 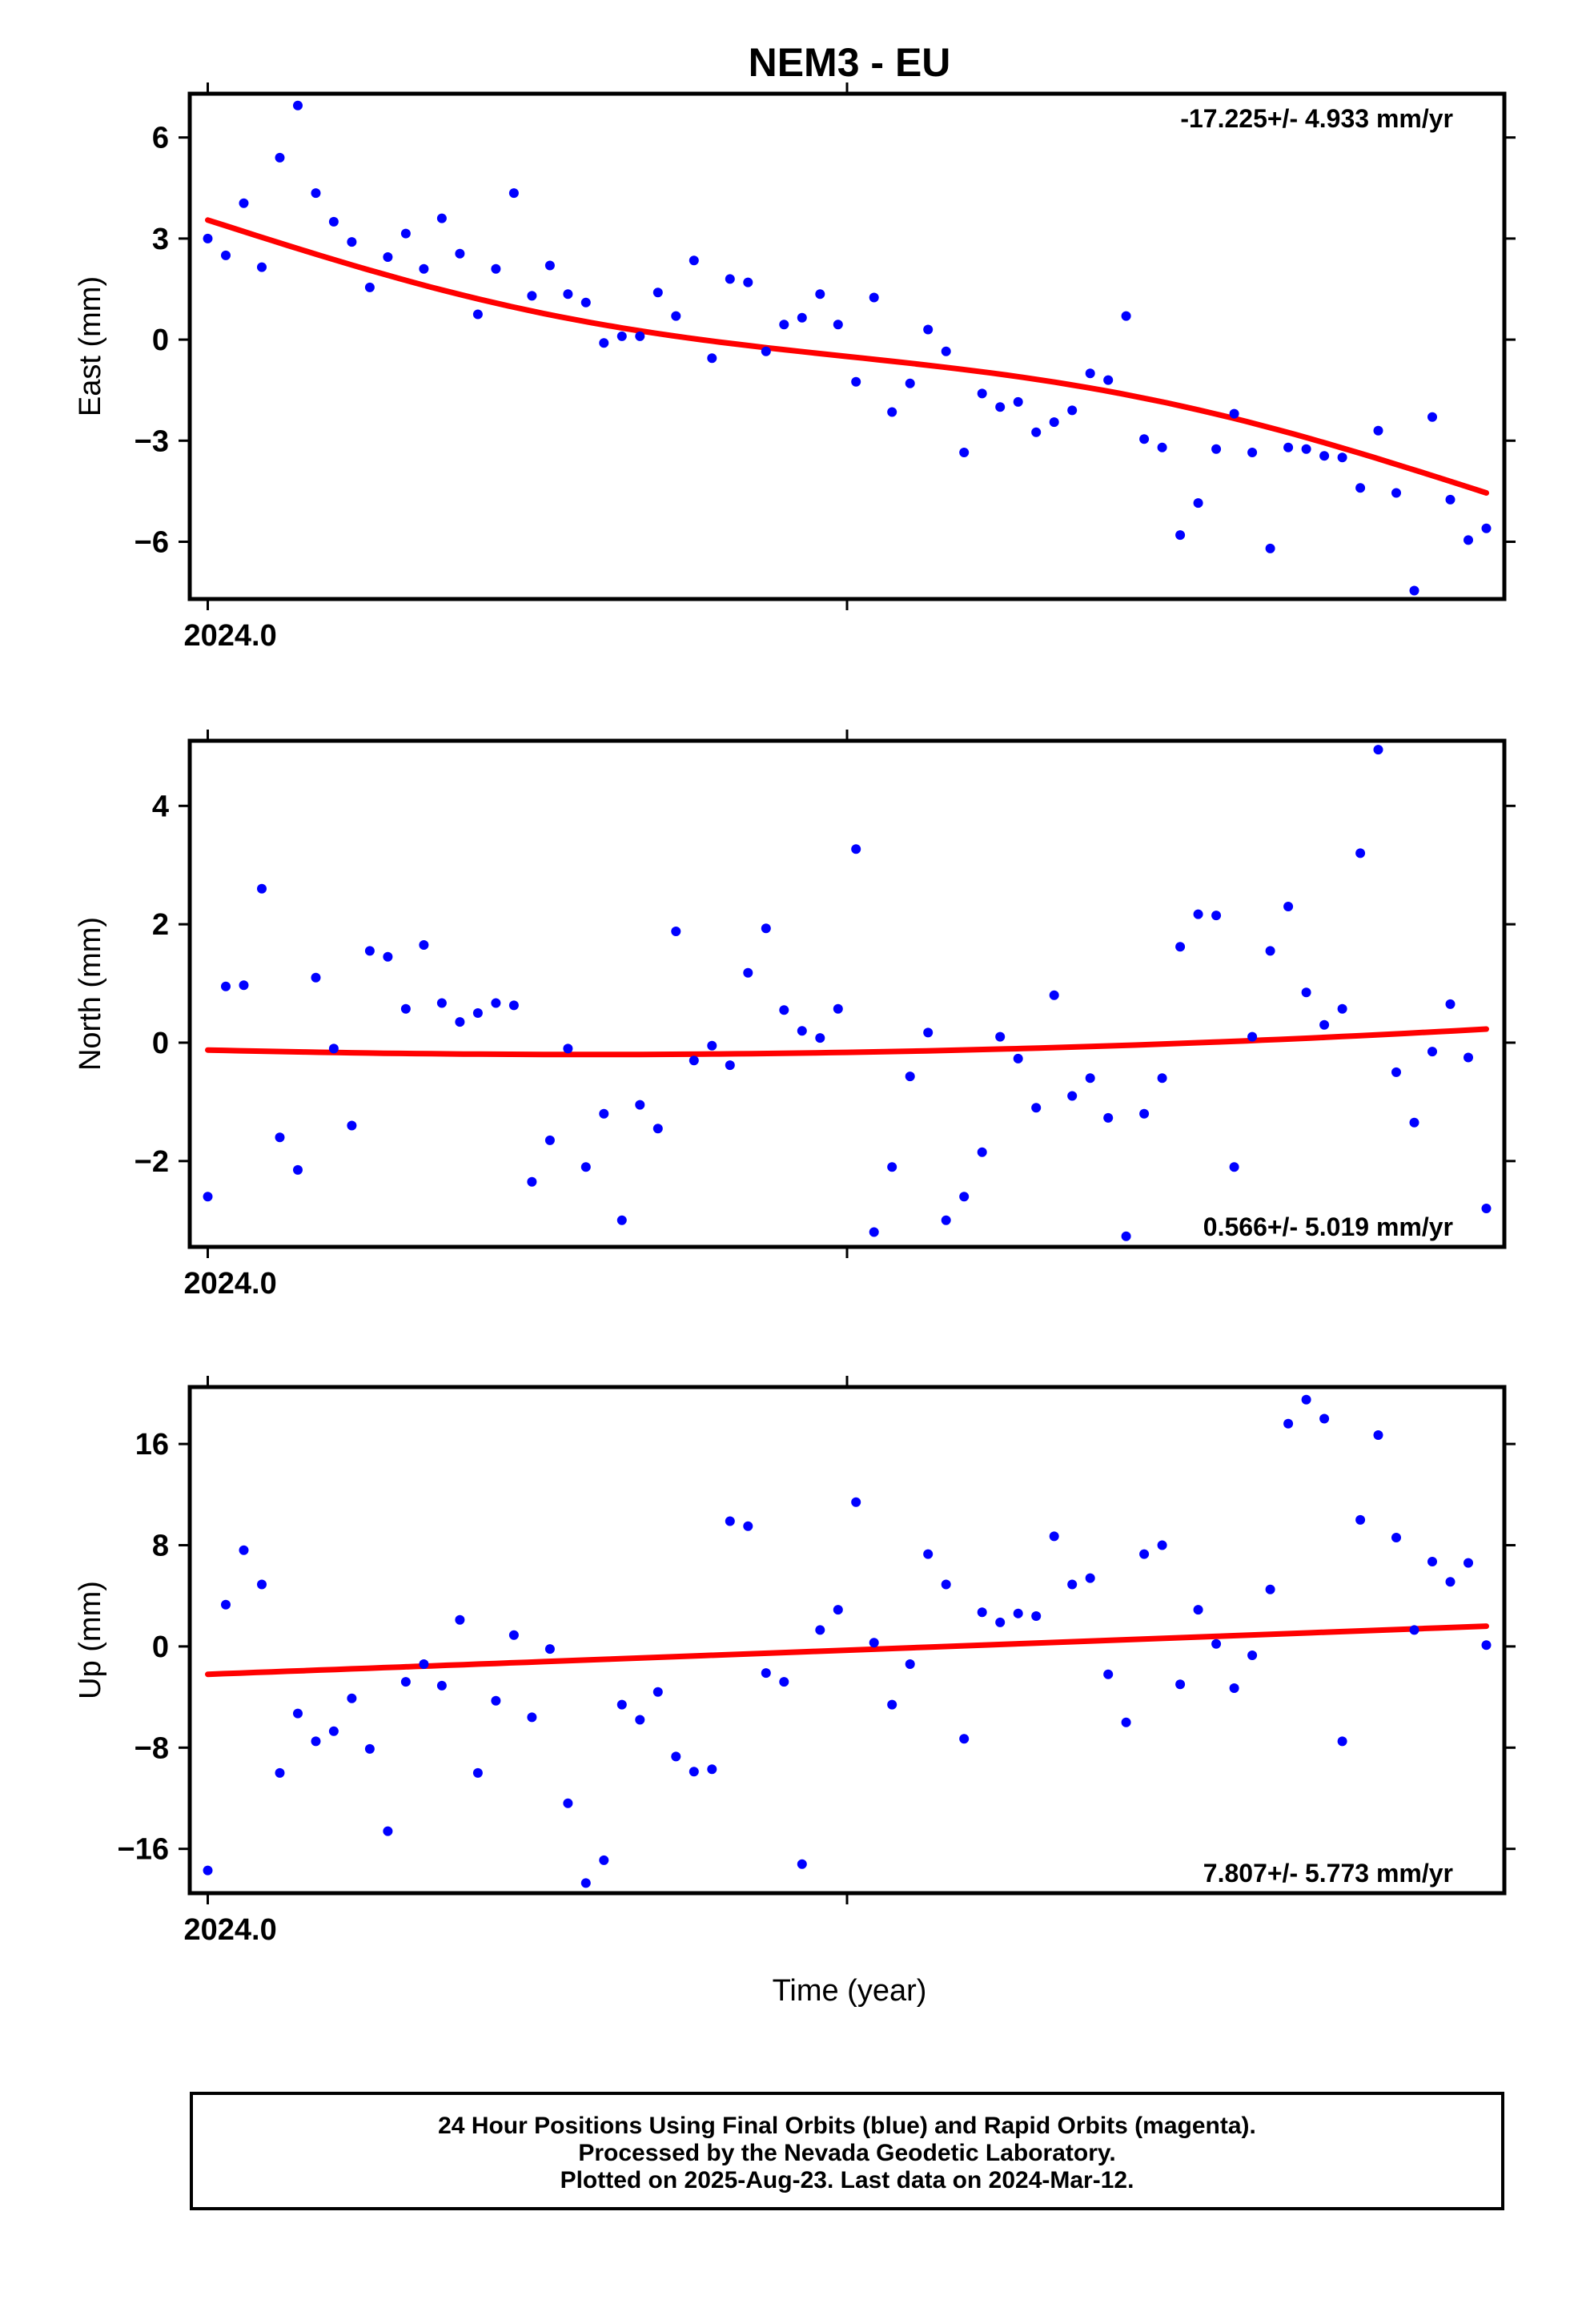 What do you see at coordinates (161, 1546) in the screenshot?
I see `y-tick-label: 8` at bounding box center [161, 1546].